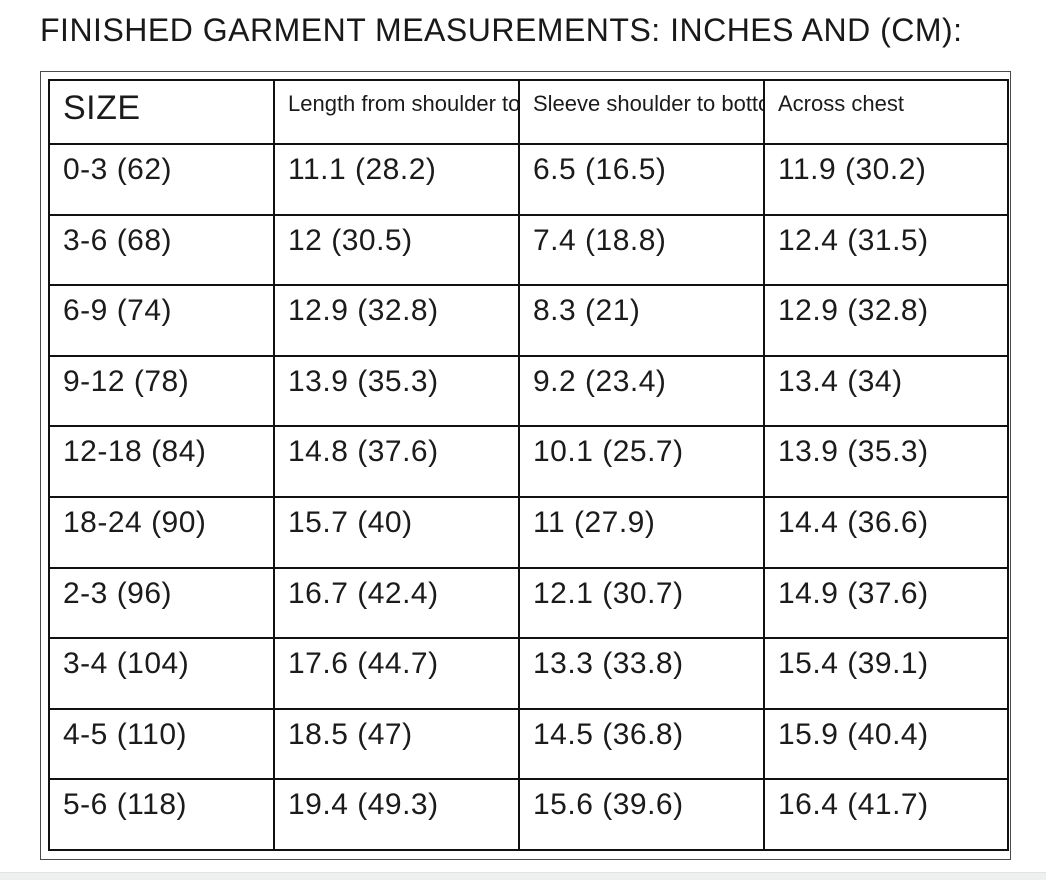 The width and height of the screenshot is (1046, 880). I want to click on measurement-cell: 7.4 (18.8), so click(641, 250).